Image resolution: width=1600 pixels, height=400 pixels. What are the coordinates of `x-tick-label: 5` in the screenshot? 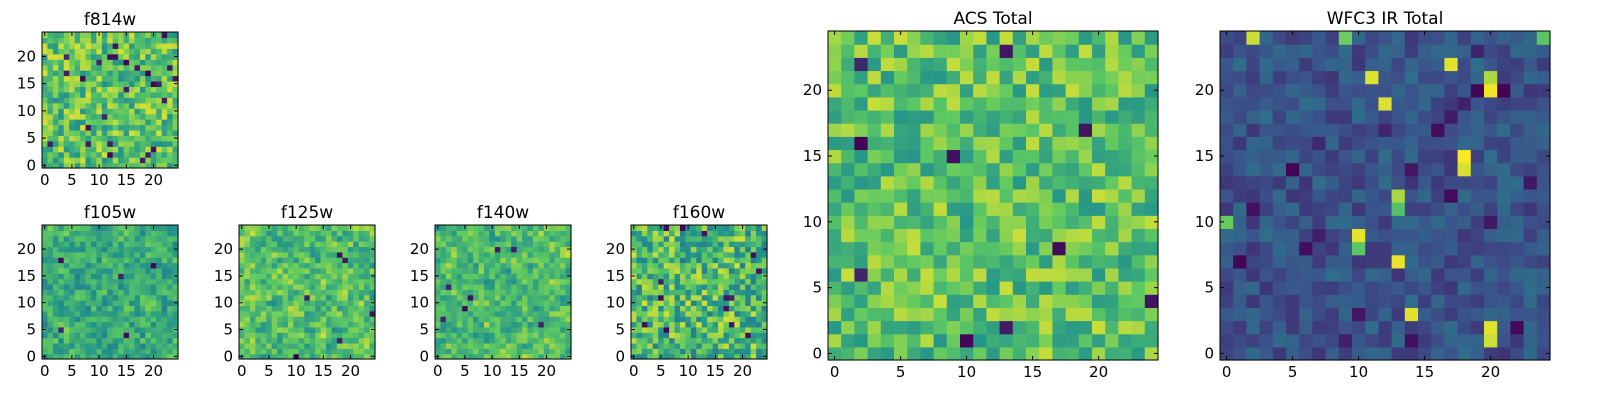 It's located at (72, 180).